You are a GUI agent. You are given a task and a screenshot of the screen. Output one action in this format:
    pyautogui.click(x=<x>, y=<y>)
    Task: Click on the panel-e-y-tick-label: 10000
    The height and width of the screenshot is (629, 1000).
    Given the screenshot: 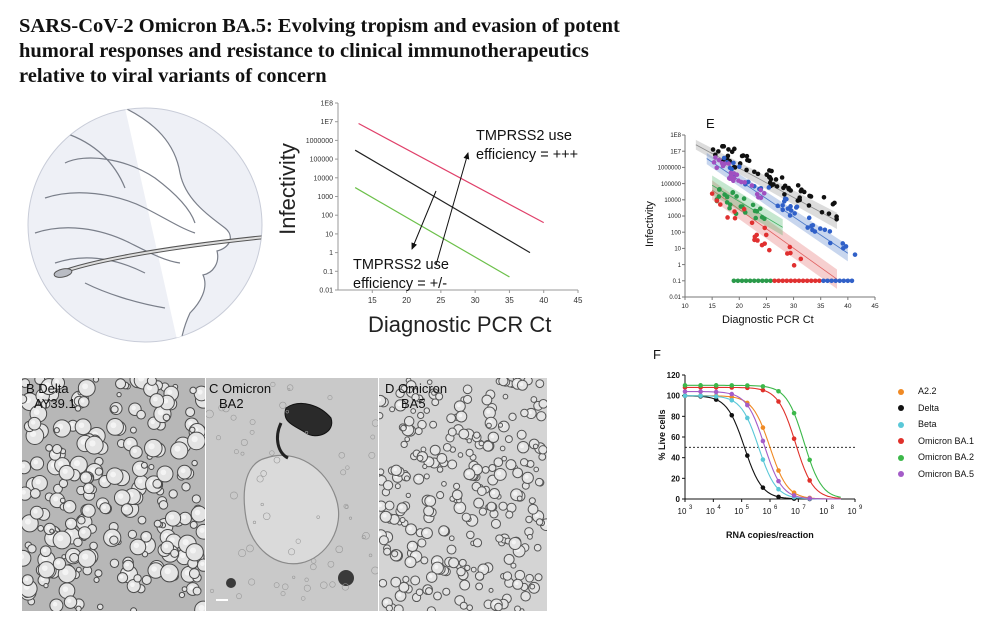 What is the action you would take?
    pyautogui.click(x=672, y=201)
    